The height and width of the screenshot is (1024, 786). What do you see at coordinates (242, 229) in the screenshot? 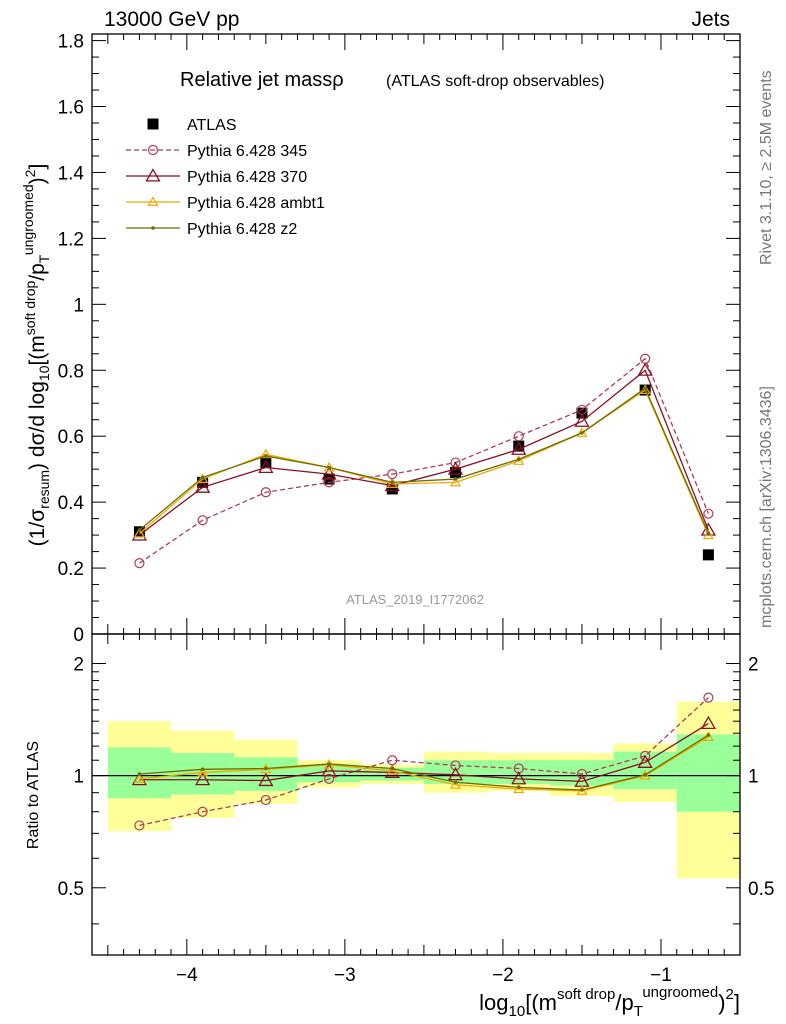
I see `legend-label-z2: Pythia 6.428 z2` at bounding box center [242, 229].